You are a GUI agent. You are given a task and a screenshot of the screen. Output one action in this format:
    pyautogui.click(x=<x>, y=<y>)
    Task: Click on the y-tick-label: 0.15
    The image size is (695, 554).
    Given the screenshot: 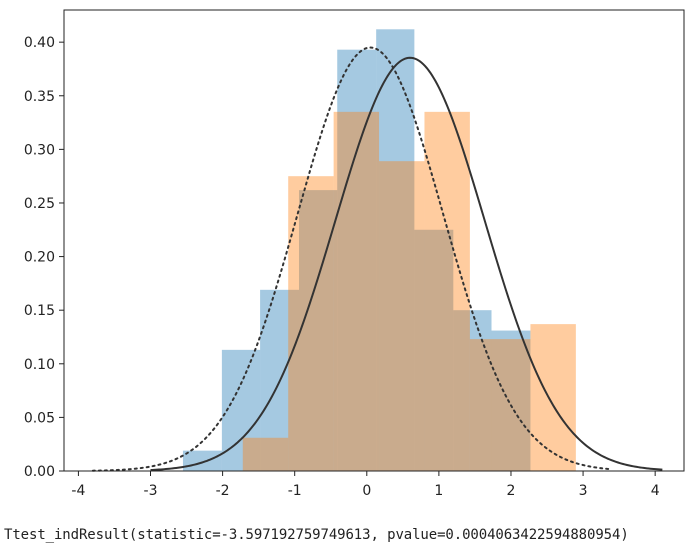 What is the action you would take?
    pyautogui.click(x=39, y=311)
    